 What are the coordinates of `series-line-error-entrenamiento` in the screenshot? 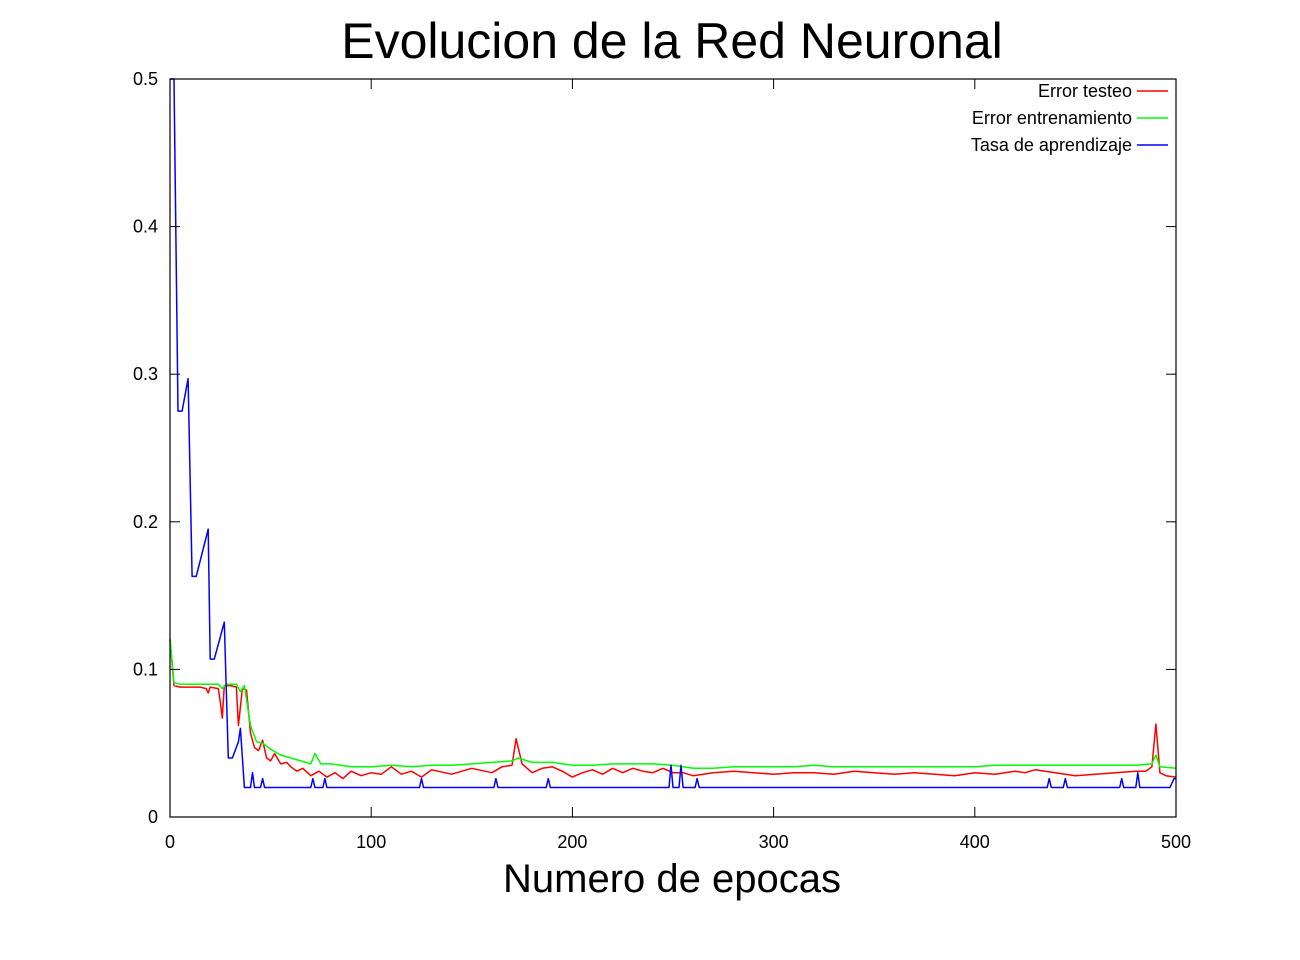 It's located at (673, 704).